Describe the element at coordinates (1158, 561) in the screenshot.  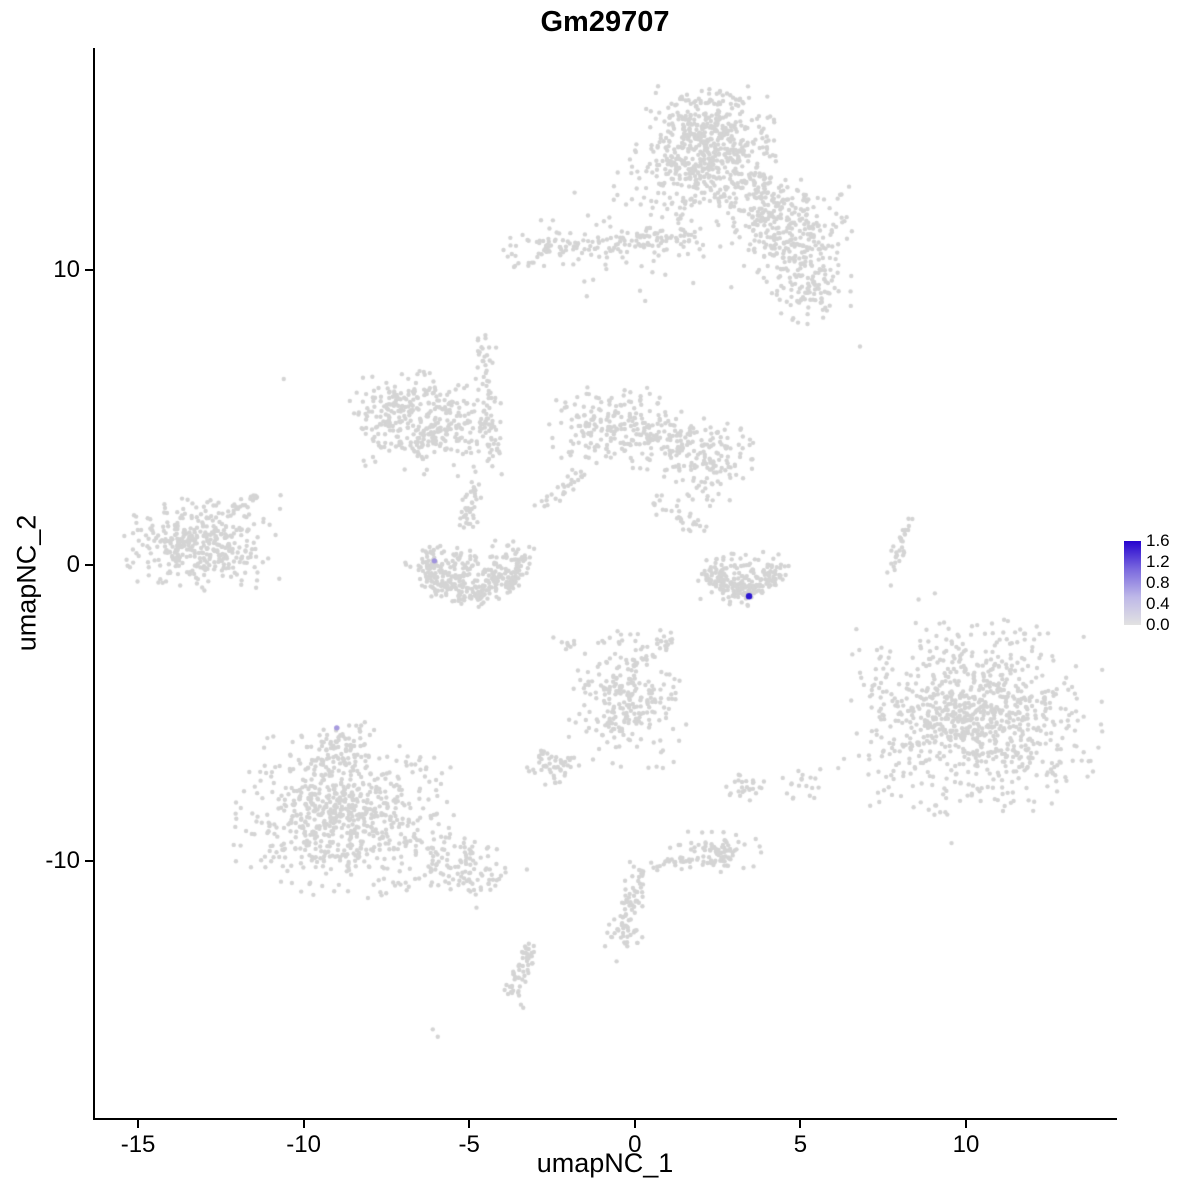
I see `legend-tick-label: 1.2` at that location.